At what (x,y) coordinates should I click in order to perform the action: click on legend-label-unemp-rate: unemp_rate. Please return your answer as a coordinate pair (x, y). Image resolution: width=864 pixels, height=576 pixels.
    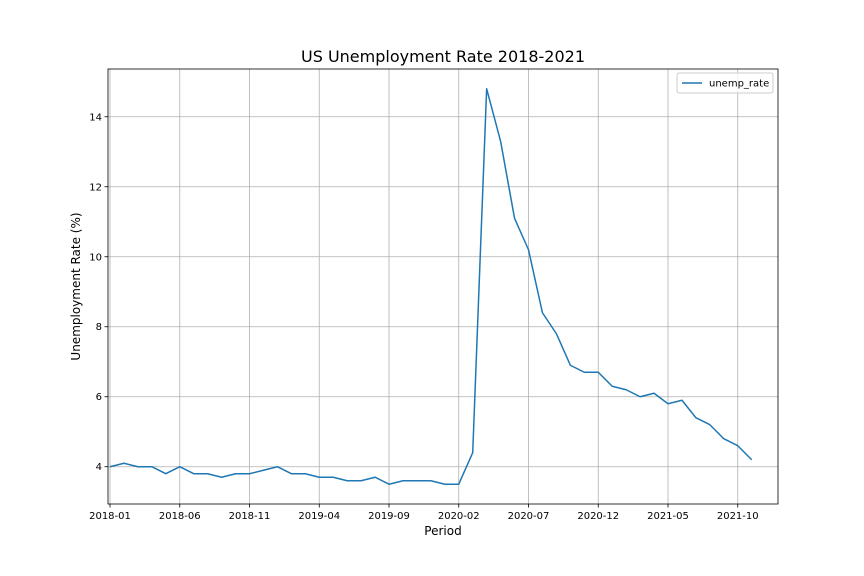
    Looking at the image, I should click on (739, 84).